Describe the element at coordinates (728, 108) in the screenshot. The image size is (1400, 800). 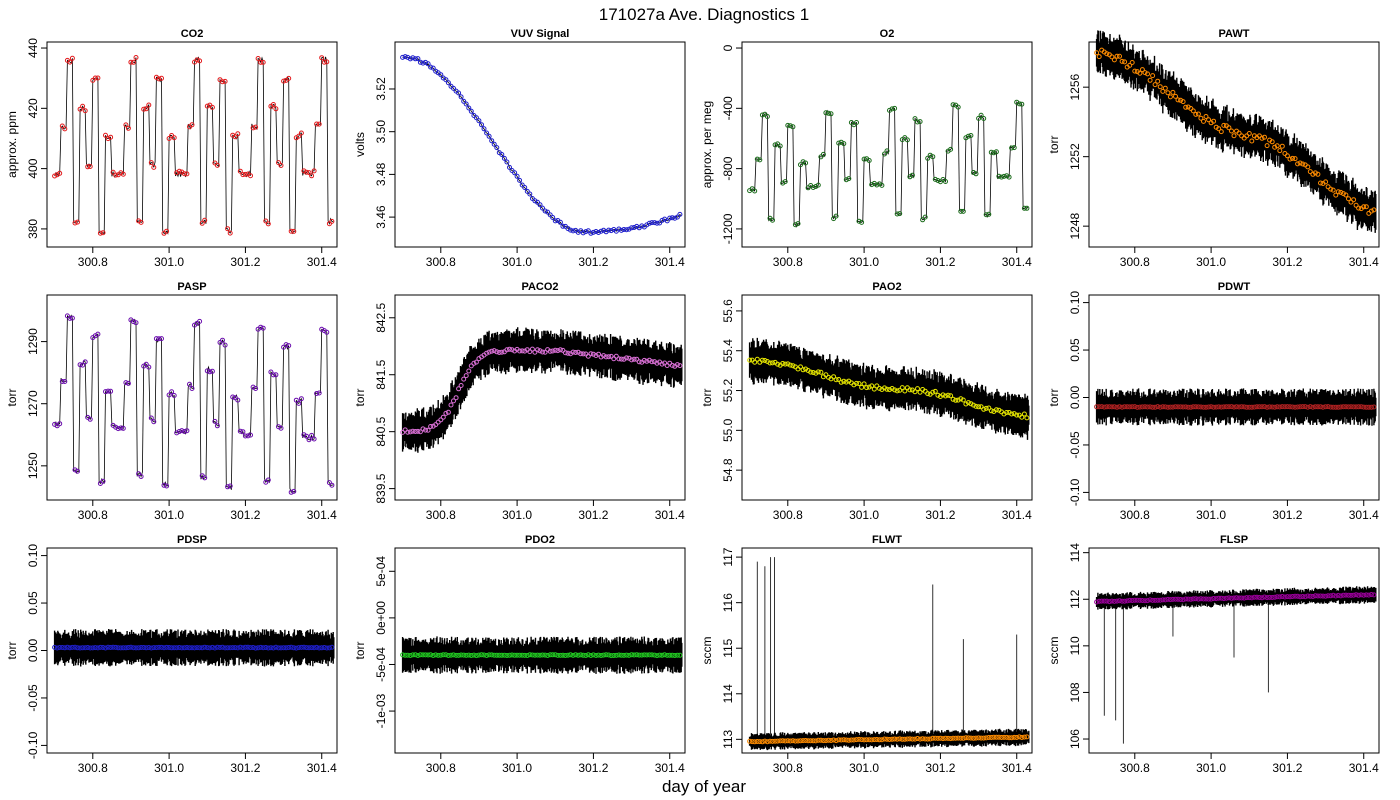
I see `y-tick-label: -400` at that location.